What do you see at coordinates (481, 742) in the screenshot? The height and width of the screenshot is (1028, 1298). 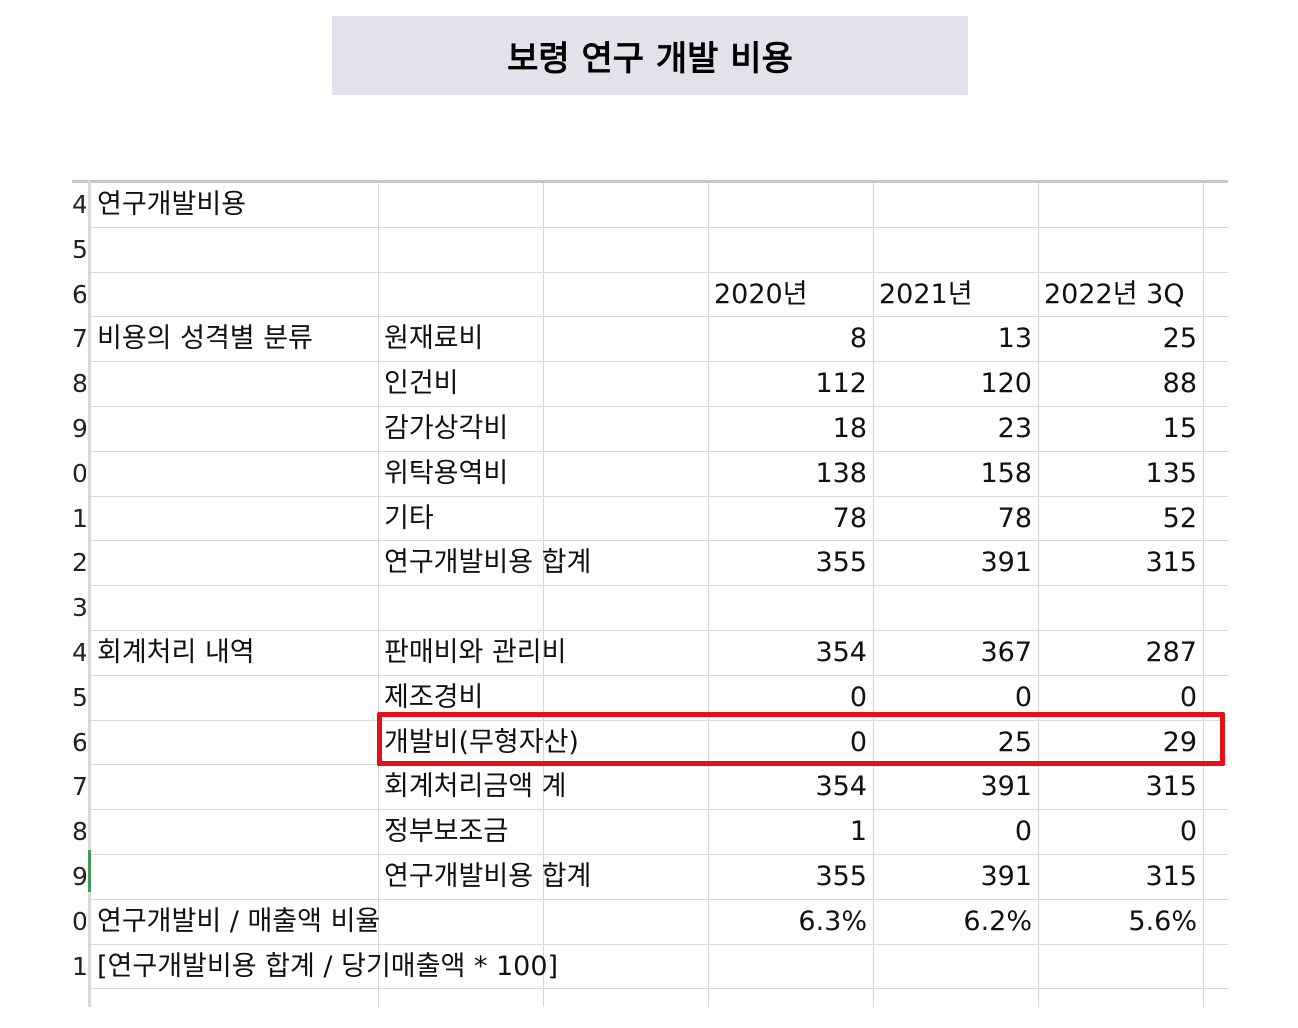 I see `item-cell: 개발비(무형자산)` at bounding box center [481, 742].